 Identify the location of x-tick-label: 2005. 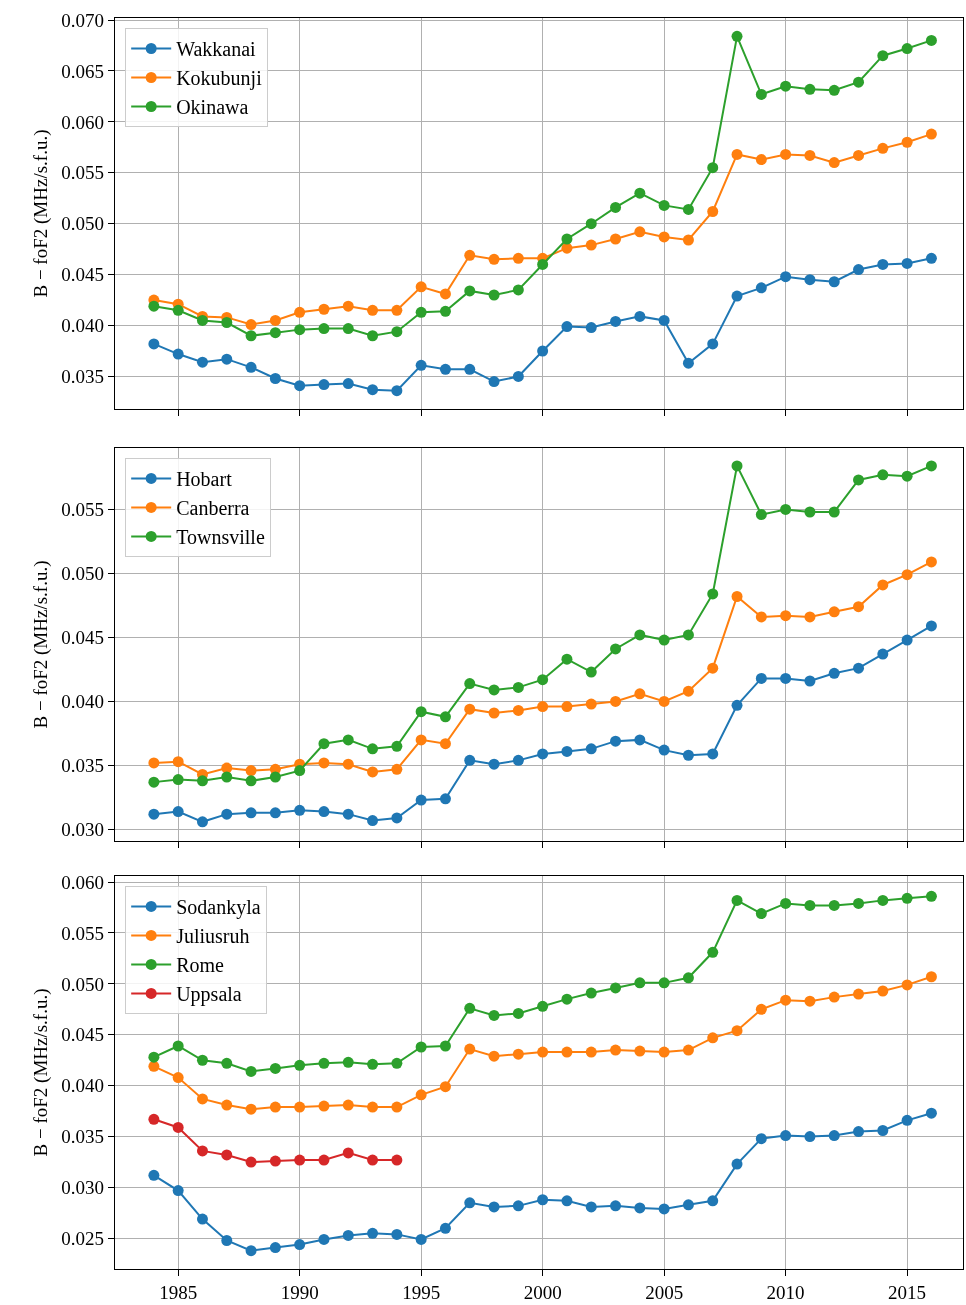
(664, 1292).